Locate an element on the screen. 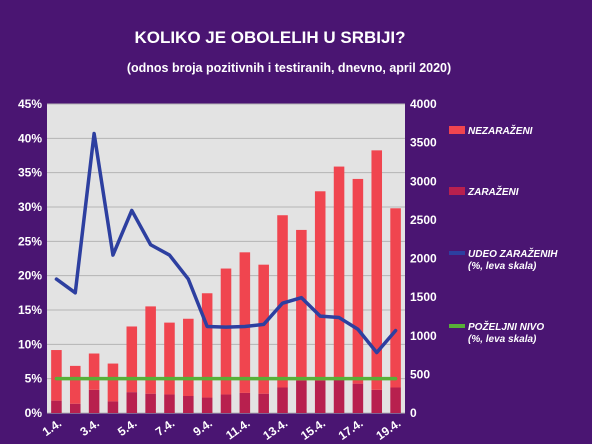 Image resolution: width=592 pixels, height=444 pixels. legend-label: POŽELJNI NIVO is located at coordinates (506, 326).